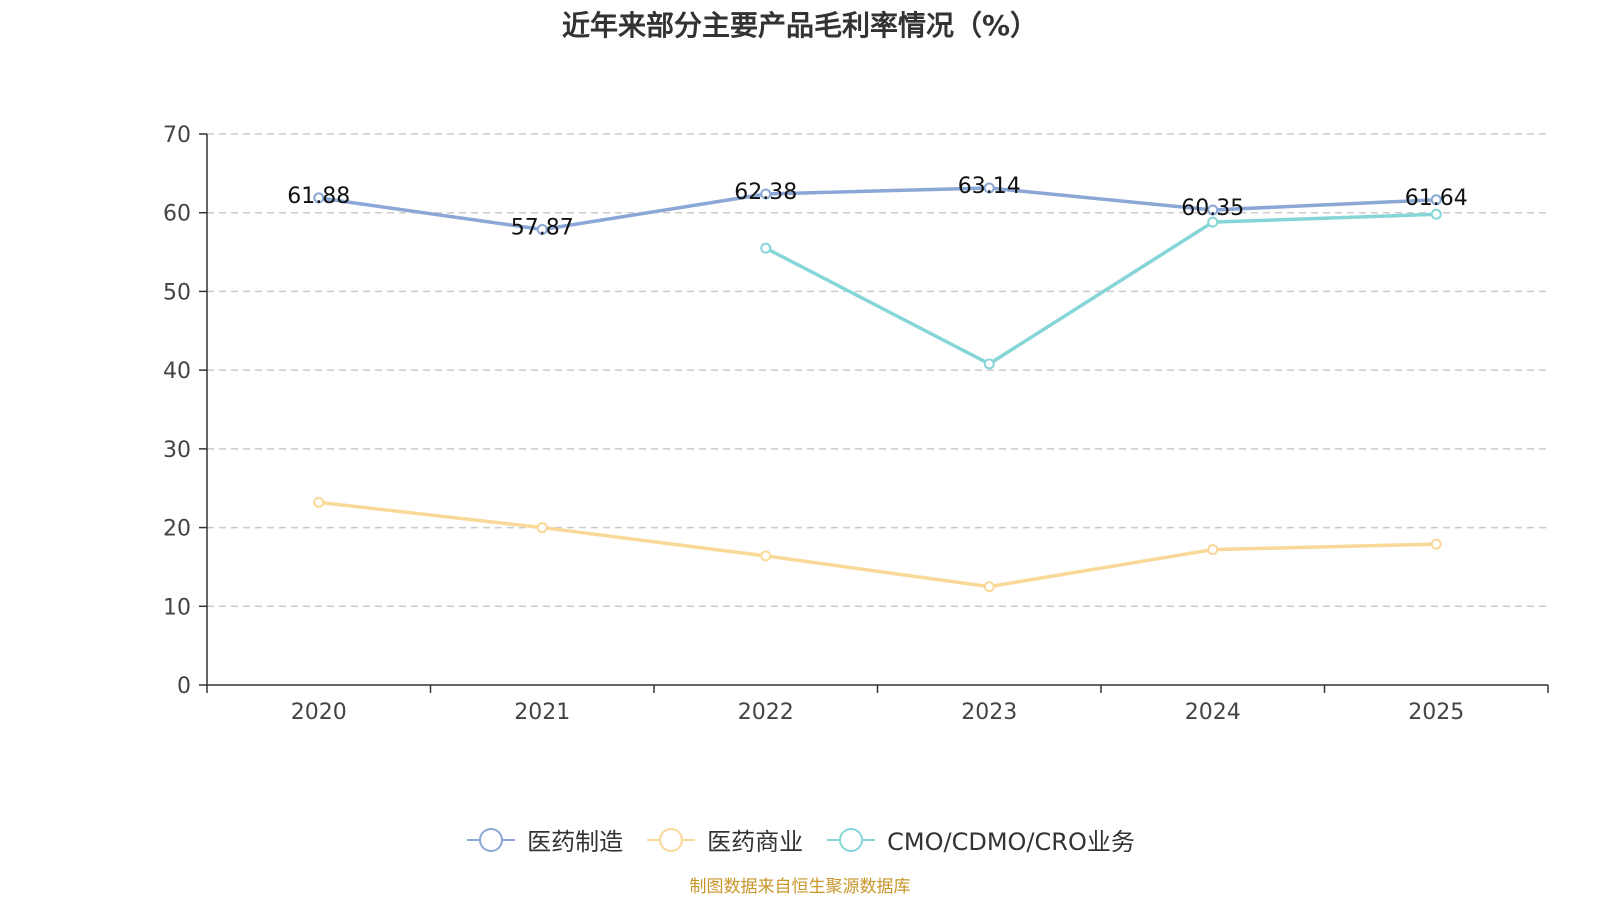 Image resolution: width=1600 pixels, height=900 pixels. I want to click on x-tick-label: 2020, so click(319, 712).